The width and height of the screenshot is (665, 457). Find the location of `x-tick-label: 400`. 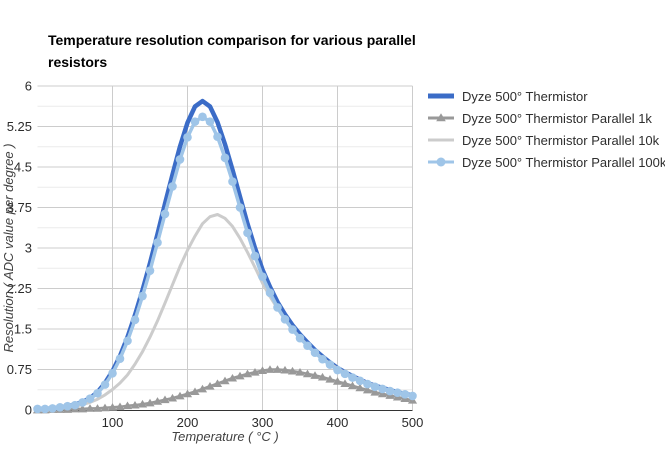

x-tick-label: 400 is located at coordinates (338, 422).